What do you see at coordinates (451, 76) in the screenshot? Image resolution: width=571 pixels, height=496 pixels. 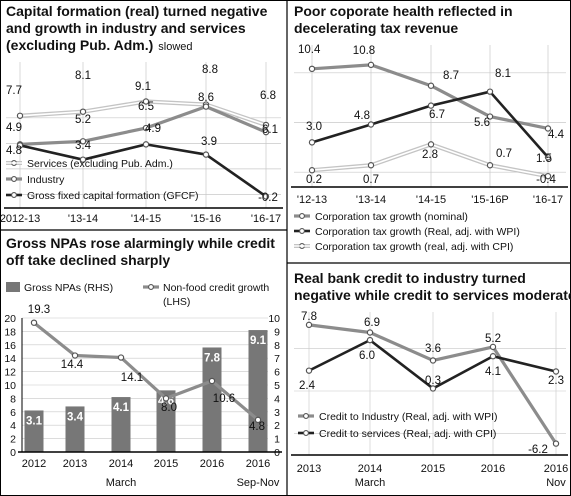 I see `chart2-data-label-s1: 8.7` at bounding box center [451, 76].